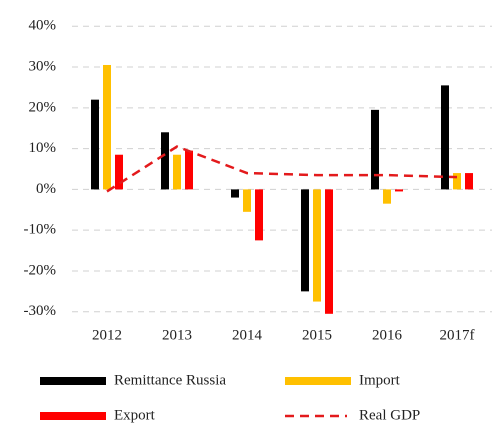 Image resolution: width=494 pixels, height=427 pixels. Describe the element at coordinates (107, 335) in the screenshot. I see `x-tick-label: 2012` at that location.